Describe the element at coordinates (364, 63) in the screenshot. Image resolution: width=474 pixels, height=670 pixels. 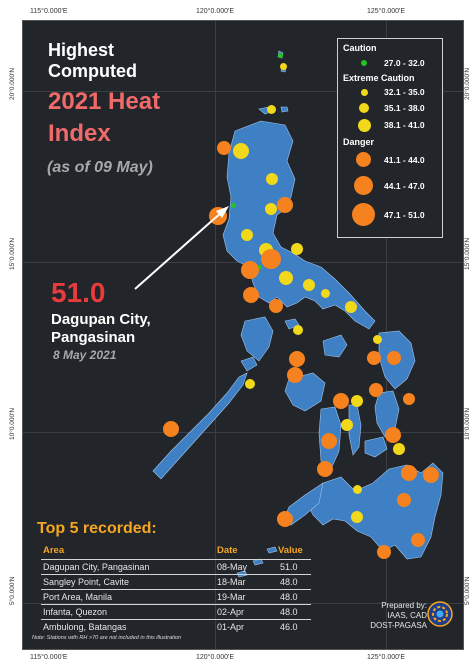
I see `legend-caution-swatch` at that location.